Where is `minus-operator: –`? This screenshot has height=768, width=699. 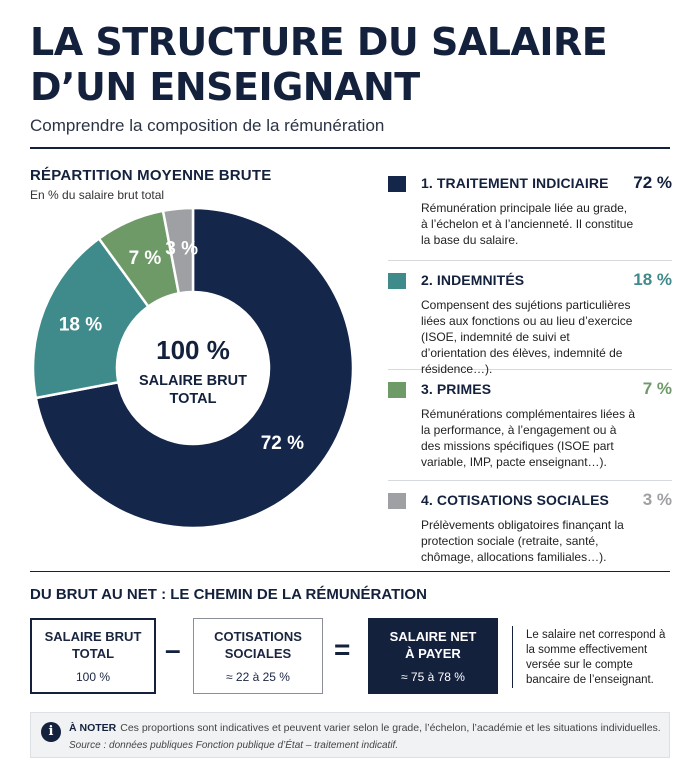
minus-operator: – is located at coordinates (173, 649).